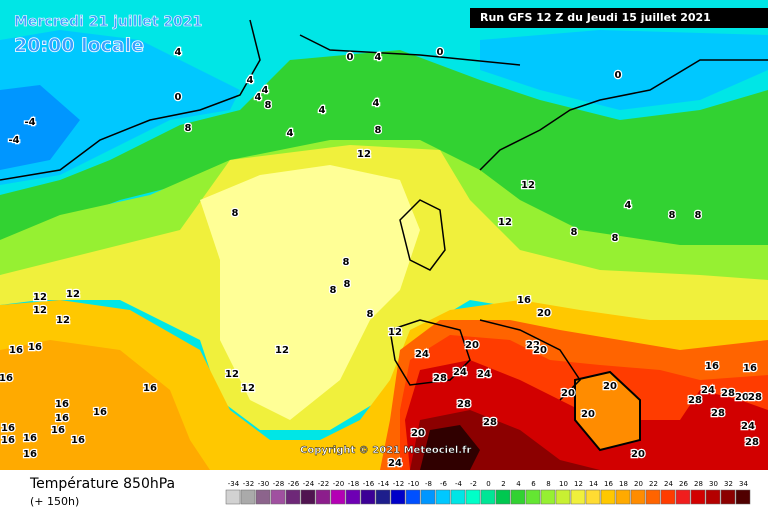 The image size is (768, 516). What do you see at coordinates (503, 484) in the screenshot?
I see `scale-tick-label: 2` at bounding box center [503, 484].